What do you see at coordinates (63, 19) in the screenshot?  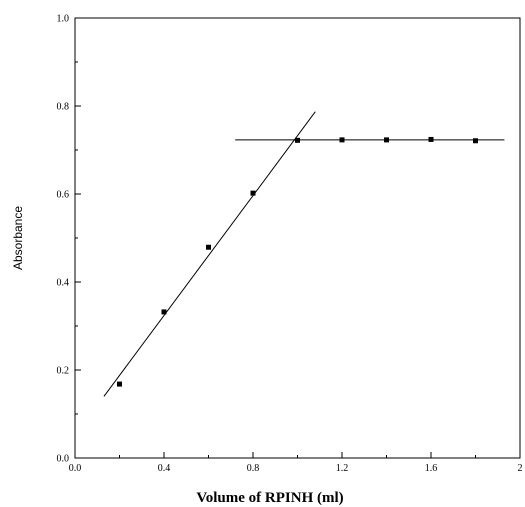 I see `y-tick-label: 1.0` at bounding box center [63, 19].